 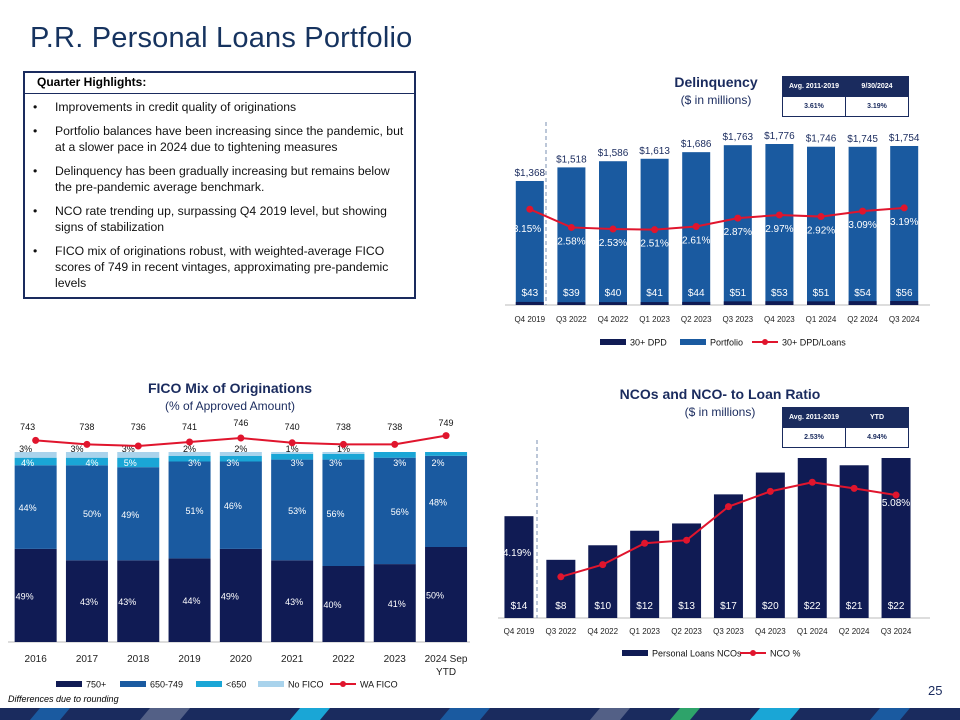 What do you see at coordinates (86, 427) in the screenshot?
I see `wa-fico-label: 738` at bounding box center [86, 427].